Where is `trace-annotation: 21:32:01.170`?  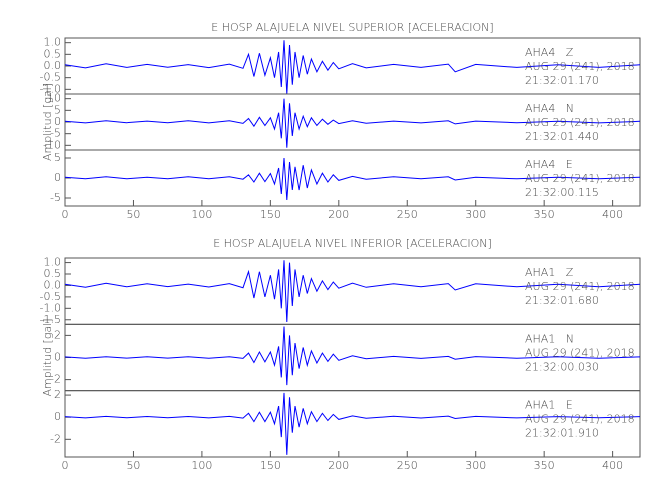 trace-annotation: 21:32:01.170 is located at coordinates (562, 80).